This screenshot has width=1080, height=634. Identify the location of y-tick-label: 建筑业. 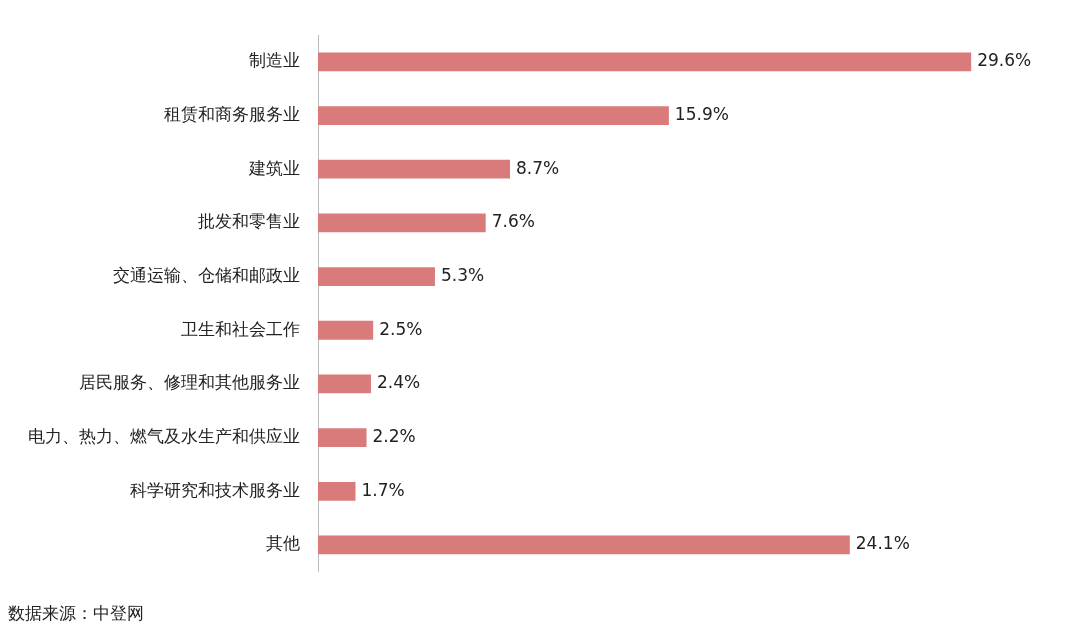
(274, 167).